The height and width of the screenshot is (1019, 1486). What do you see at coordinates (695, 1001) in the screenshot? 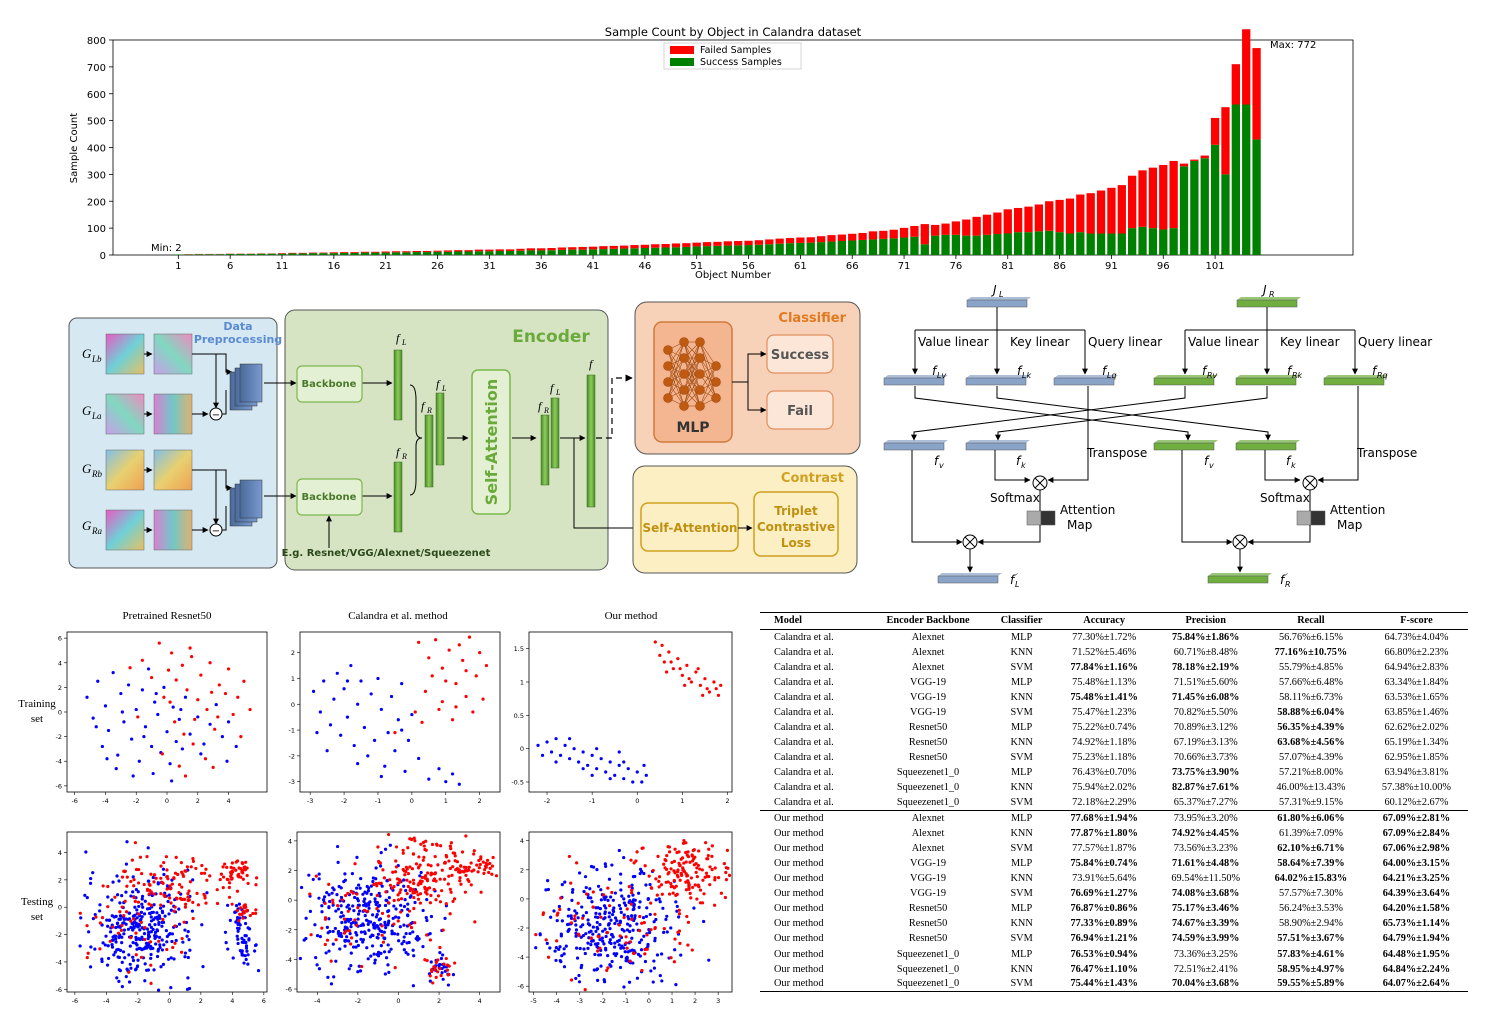
I see `scatter-x-tick-label: 2` at bounding box center [695, 1001].